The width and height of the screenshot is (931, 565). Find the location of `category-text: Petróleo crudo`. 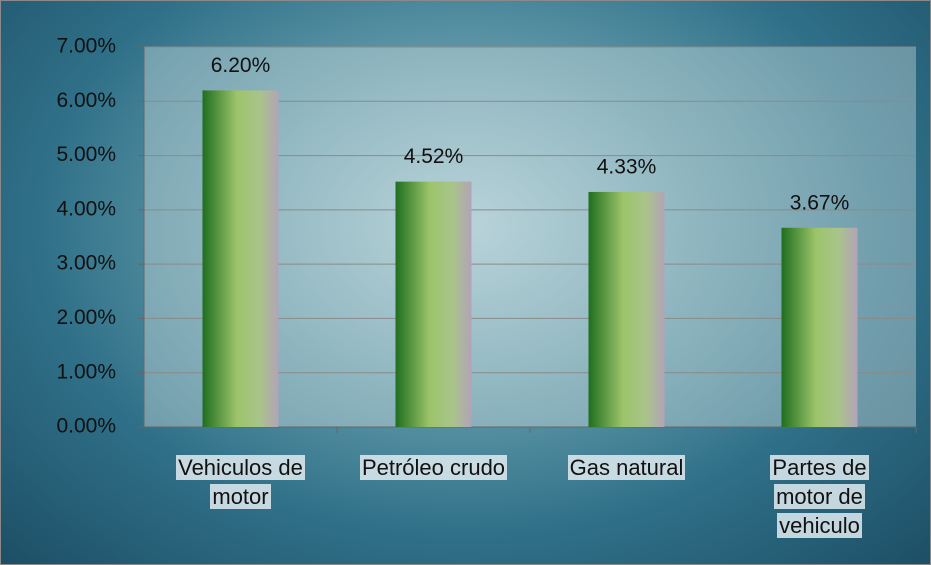

category-text: Petróleo crudo is located at coordinates (433, 467).